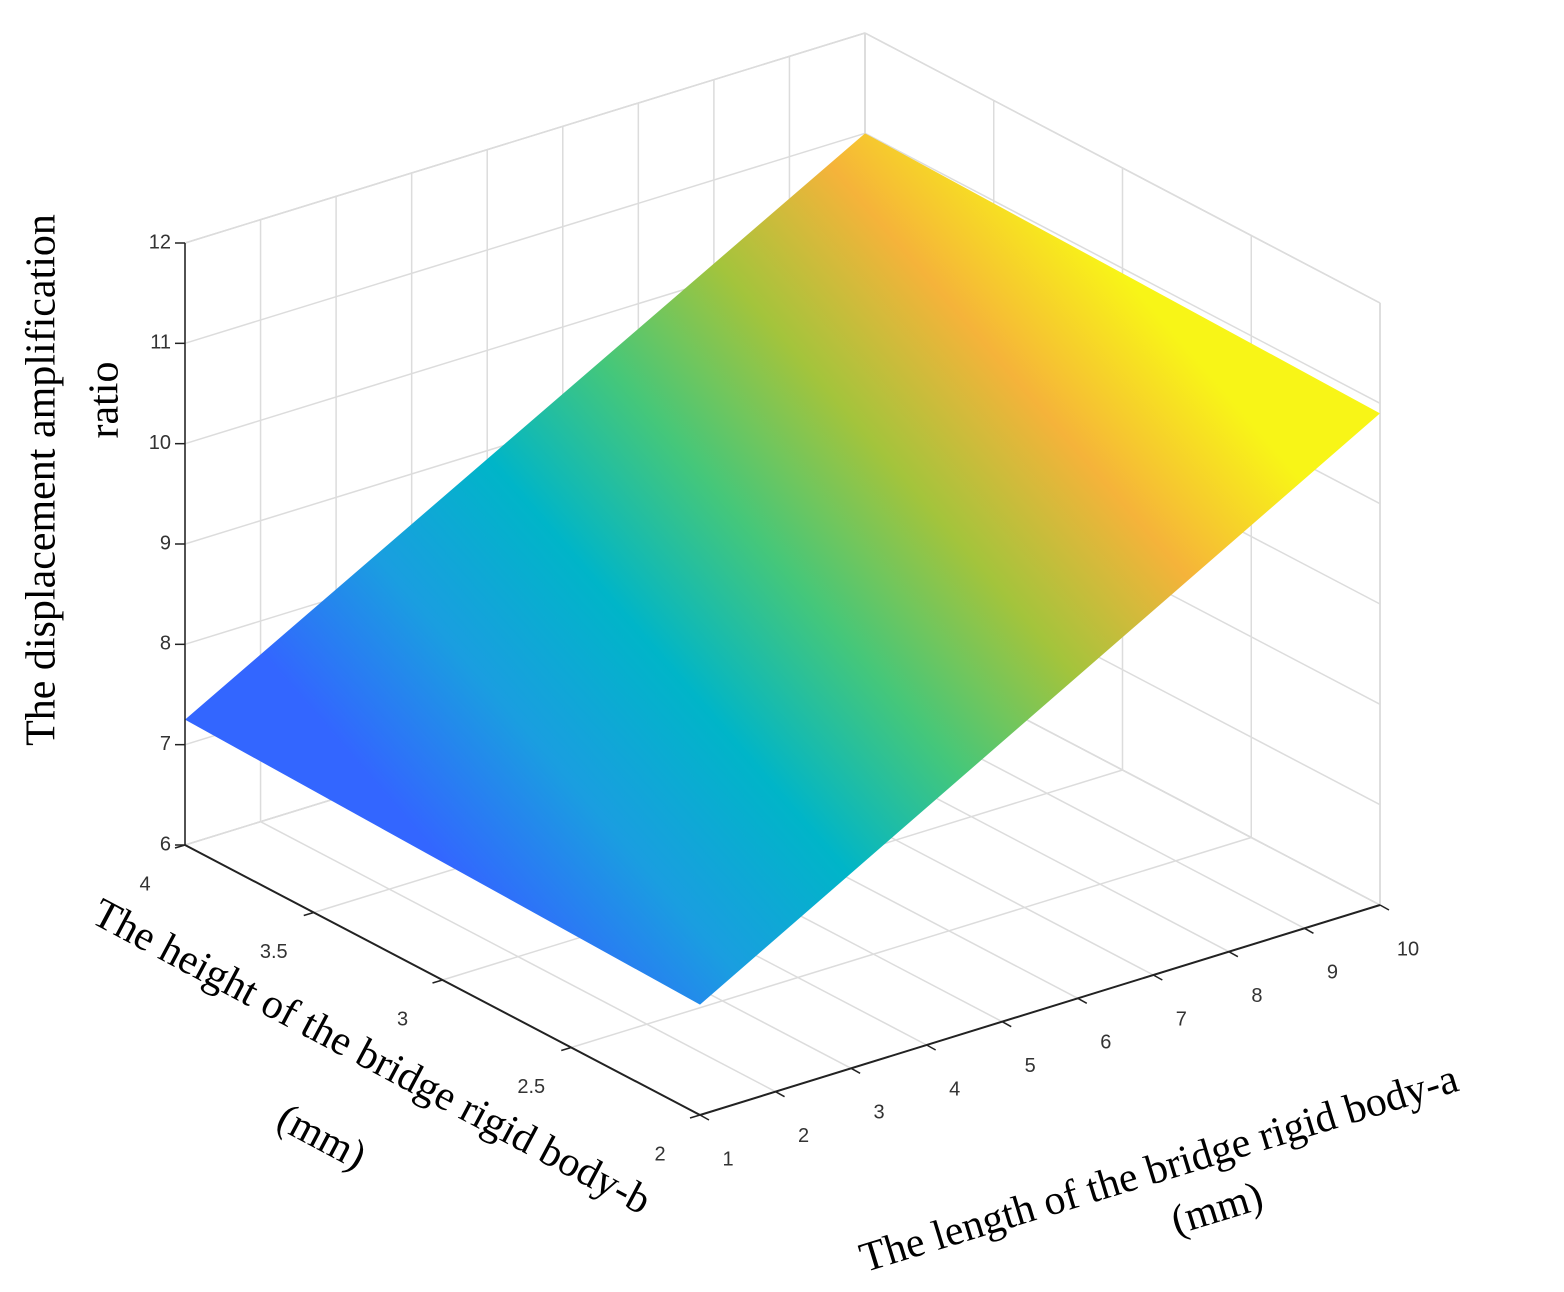  I want to click on x-tick-label: 2, so click(803, 1136).